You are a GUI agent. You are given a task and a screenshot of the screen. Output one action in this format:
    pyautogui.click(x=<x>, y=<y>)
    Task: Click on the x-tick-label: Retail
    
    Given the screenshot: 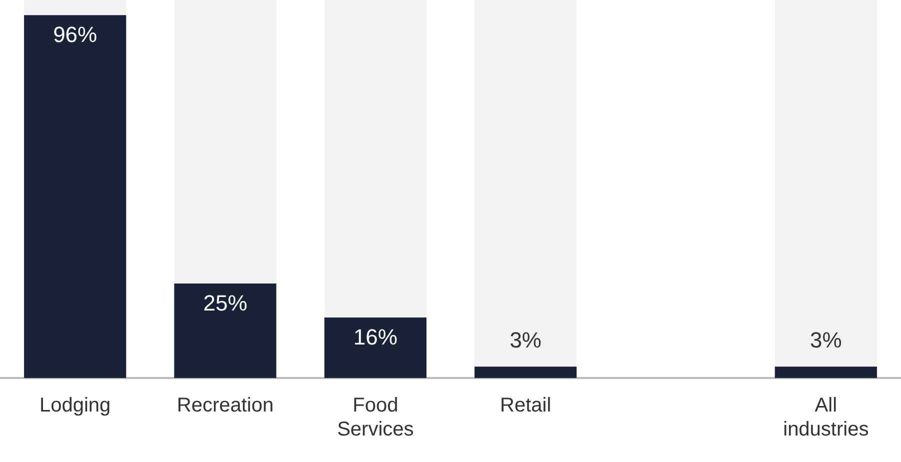 What is the action you would take?
    pyautogui.click(x=526, y=405)
    